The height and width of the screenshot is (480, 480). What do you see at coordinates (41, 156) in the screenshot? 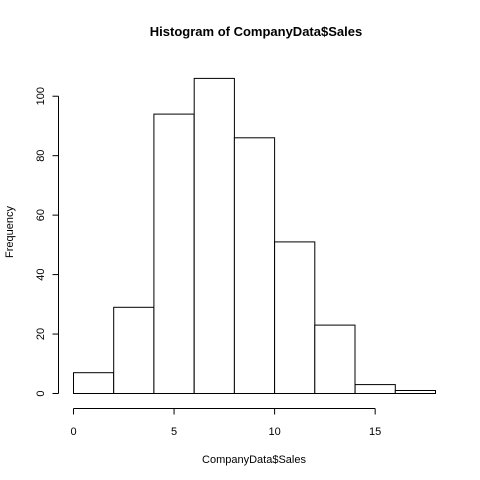
I see `y-tick-label: 80` at bounding box center [41, 156].